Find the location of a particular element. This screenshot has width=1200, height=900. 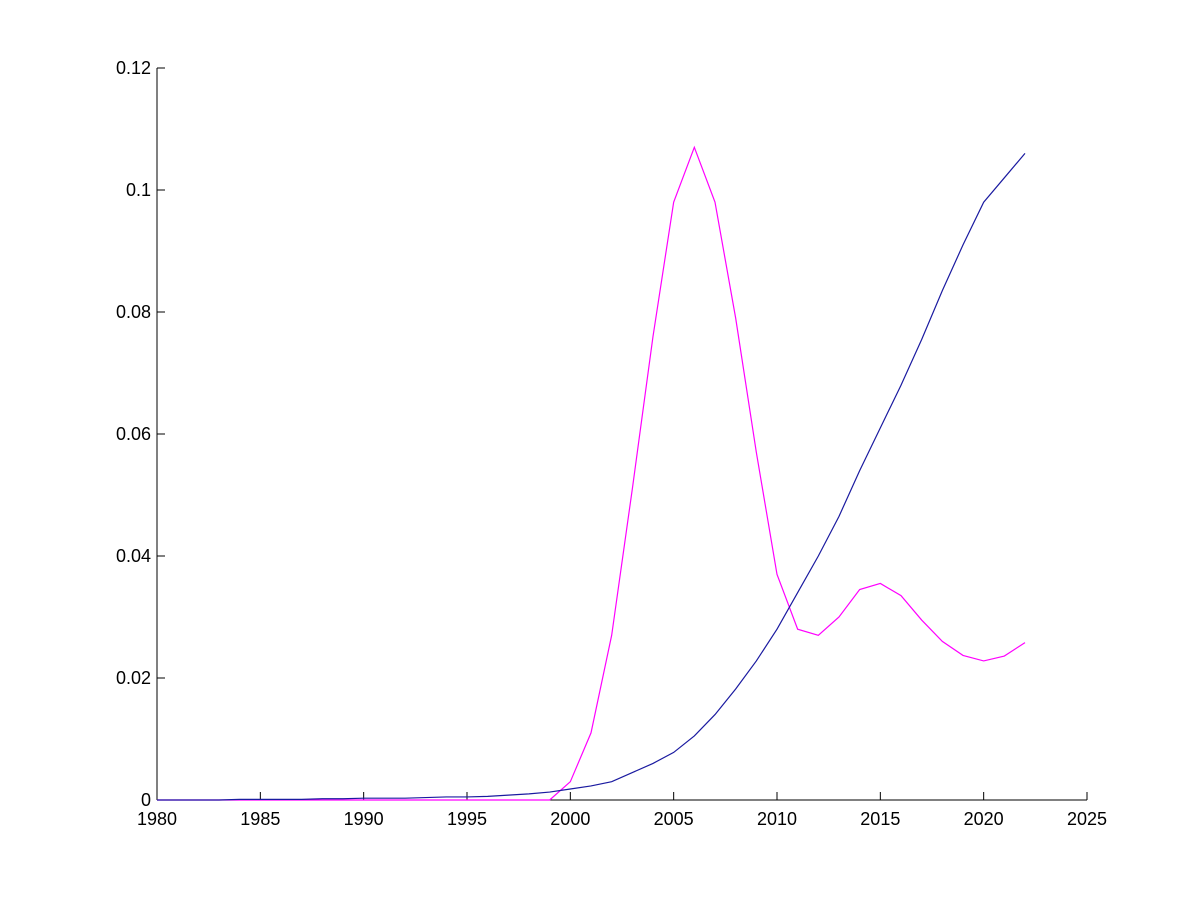

x-tick-label: 1990 is located at coordinates (364, 819).